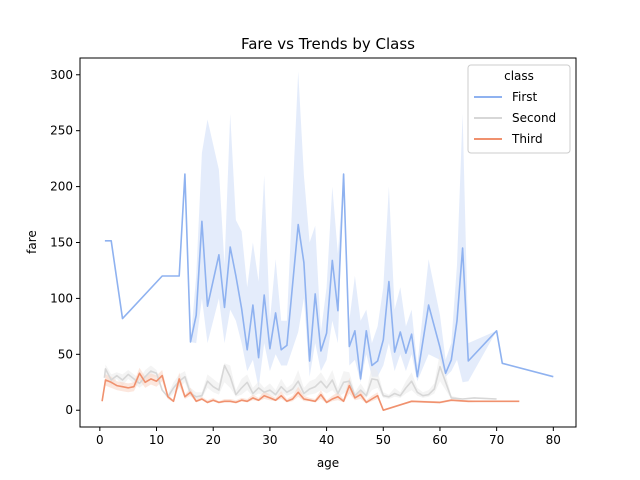  Describe the element at coordinates (61, 131) in the screenshot. I see `y-tick-label: 250` at that location.